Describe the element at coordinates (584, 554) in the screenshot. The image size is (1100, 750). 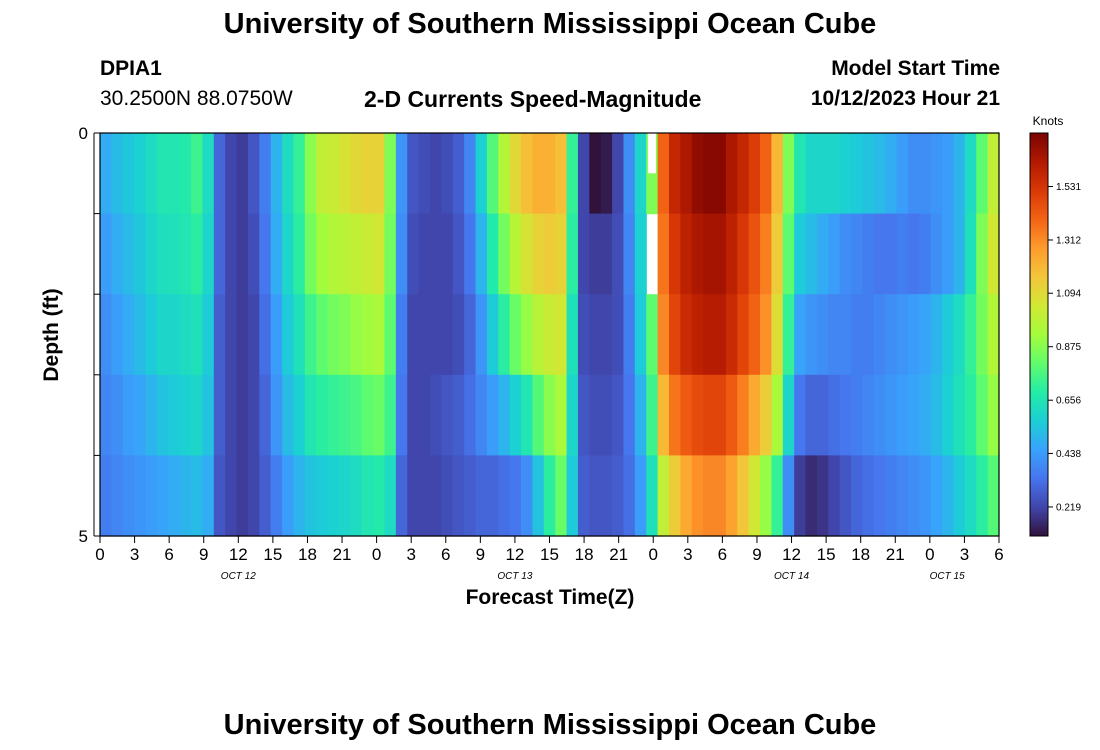
I see `x-tick-label: 18` at that location.